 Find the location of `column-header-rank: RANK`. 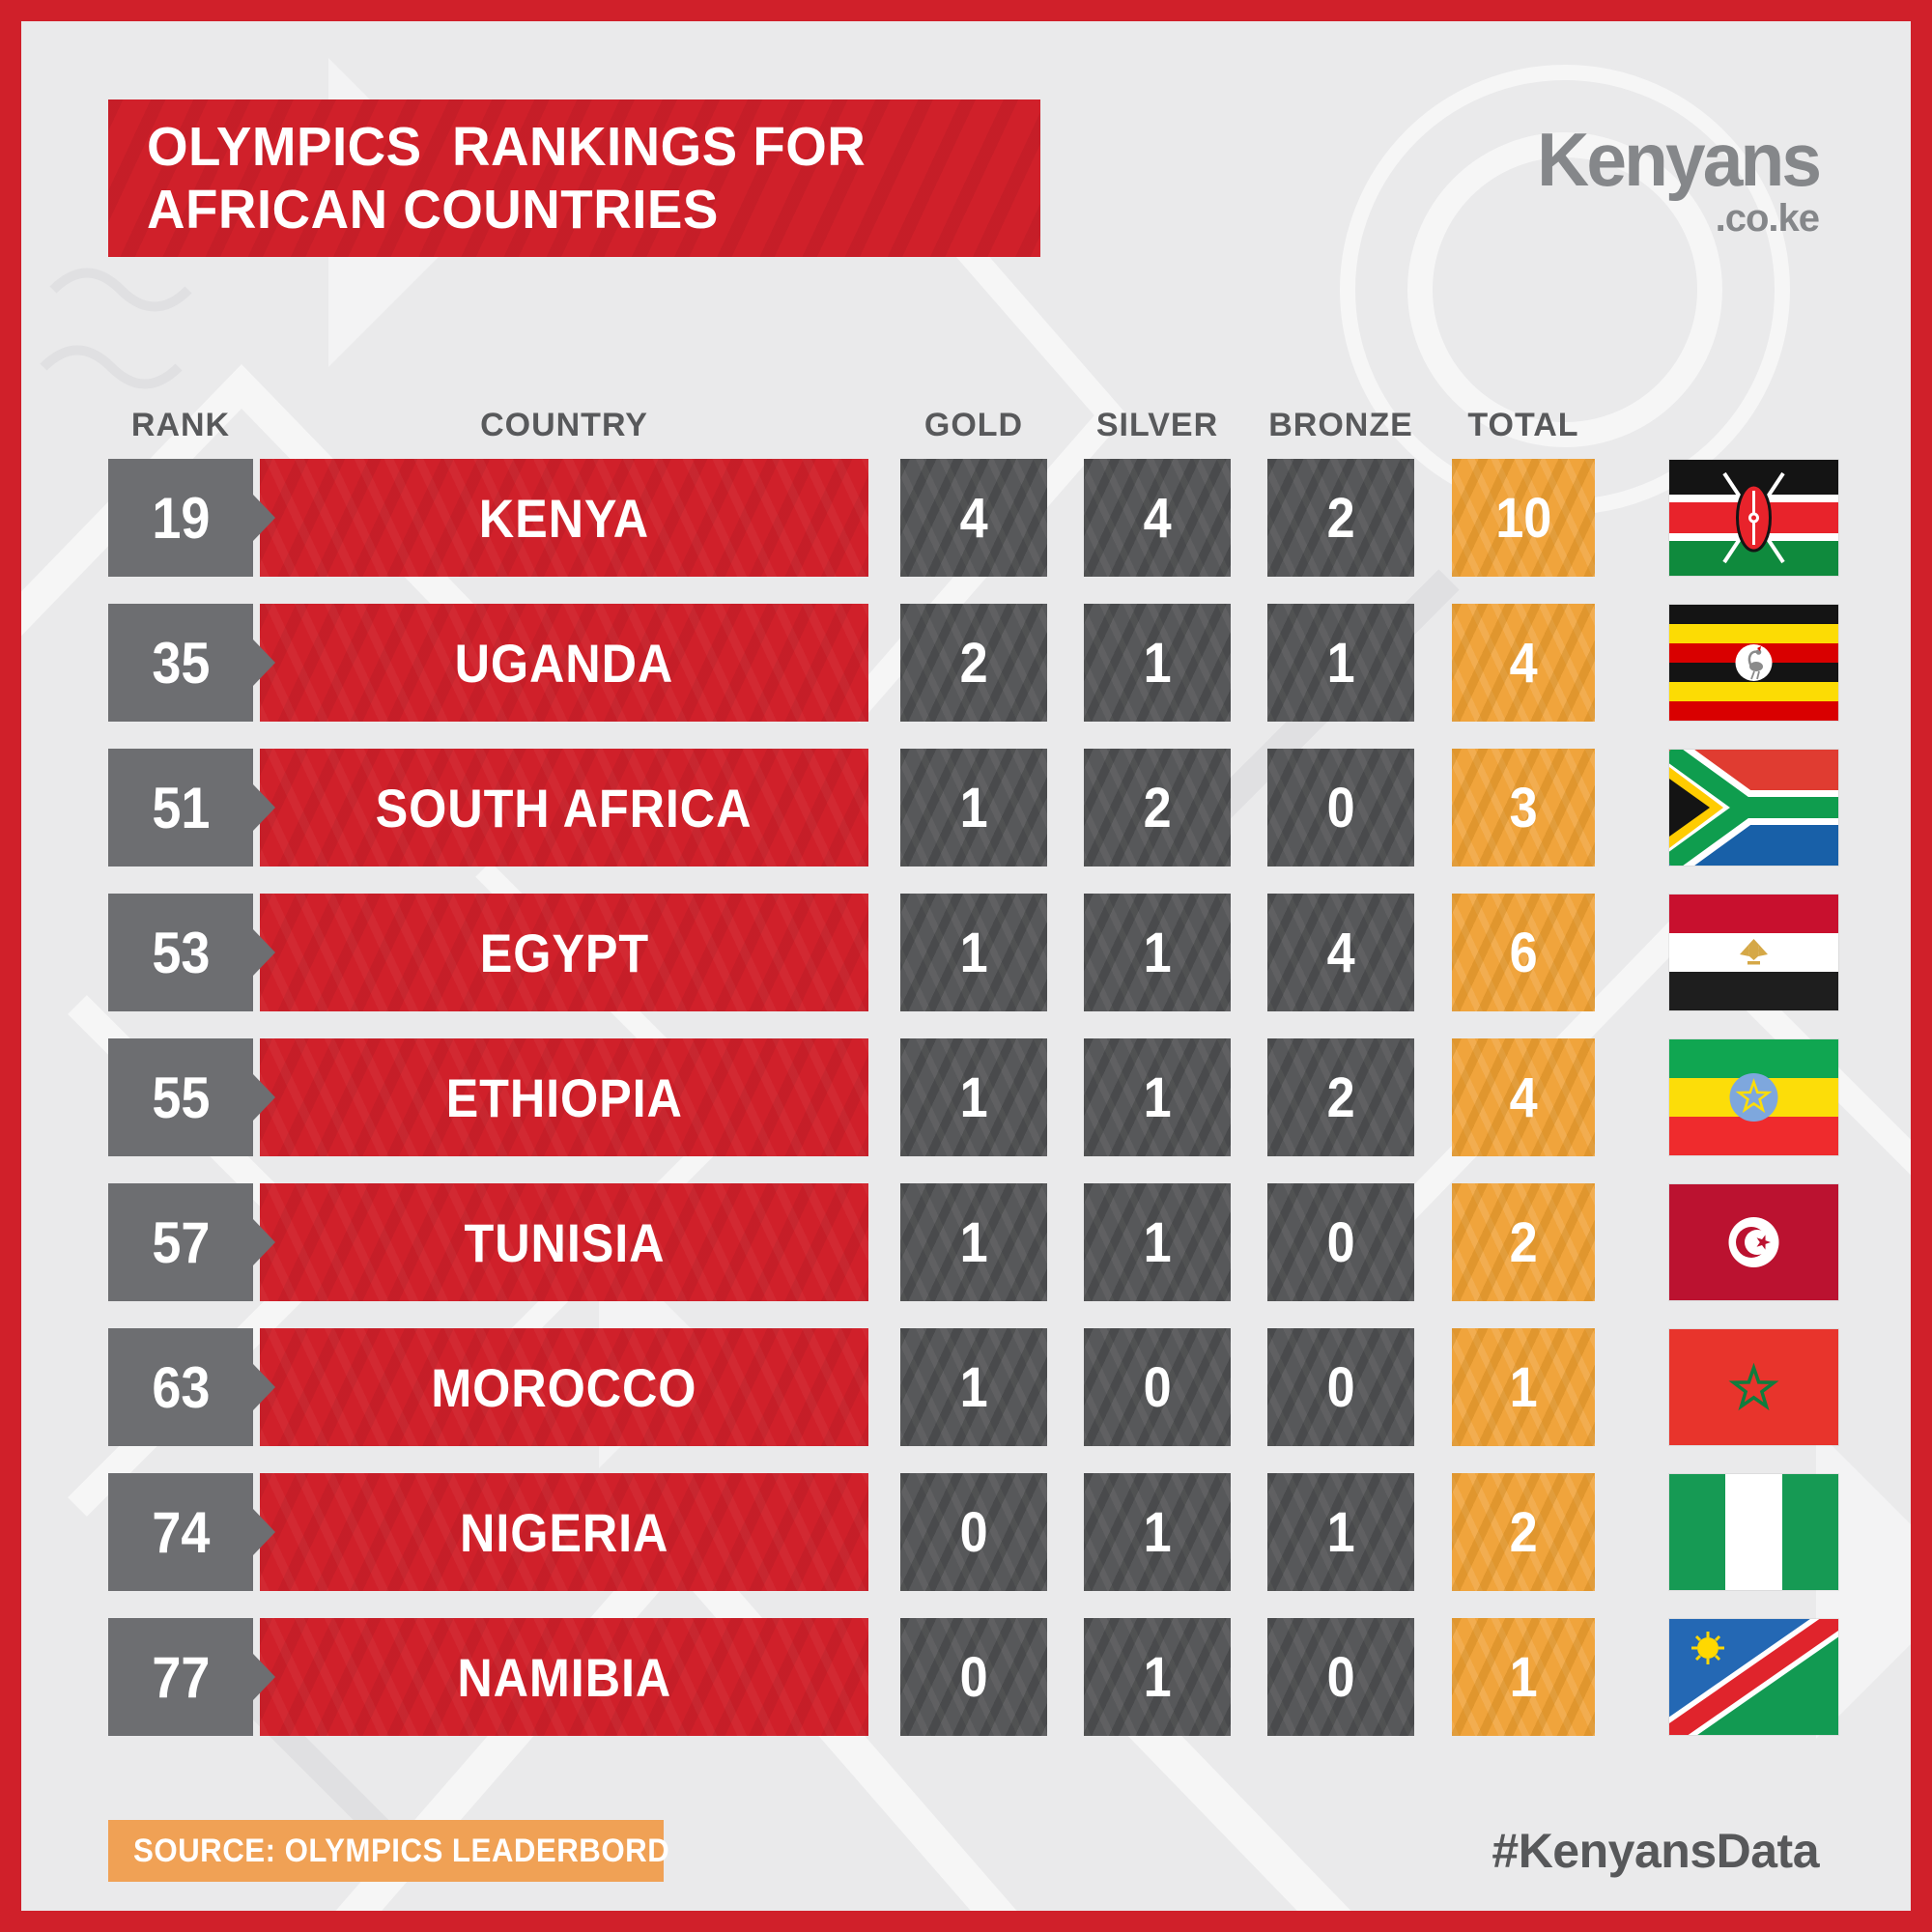

column-header-rank: RANK is located at coordinates (180, 425).